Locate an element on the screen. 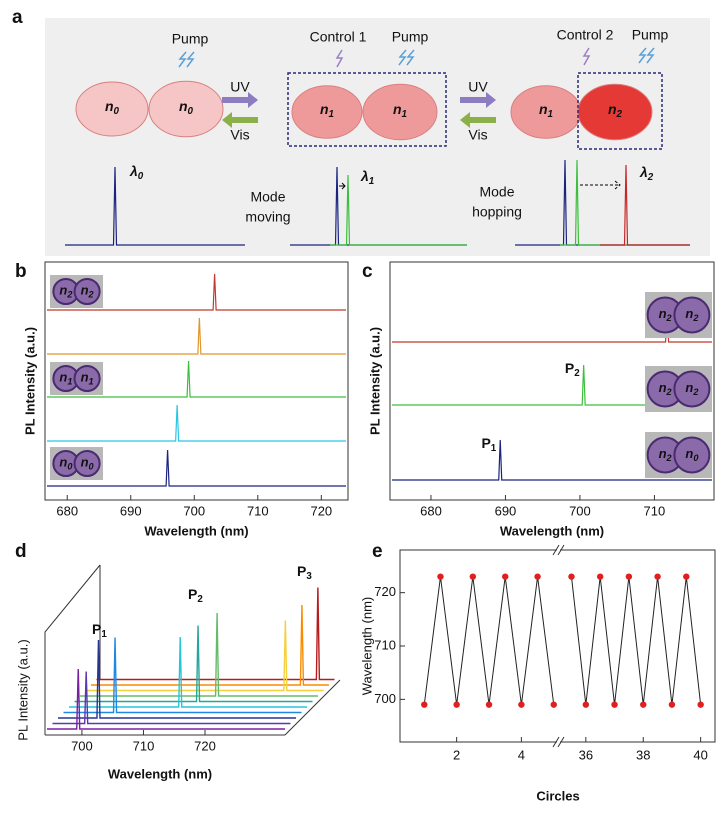  x-tick-label: 4 is located at coordinates (521, 754).